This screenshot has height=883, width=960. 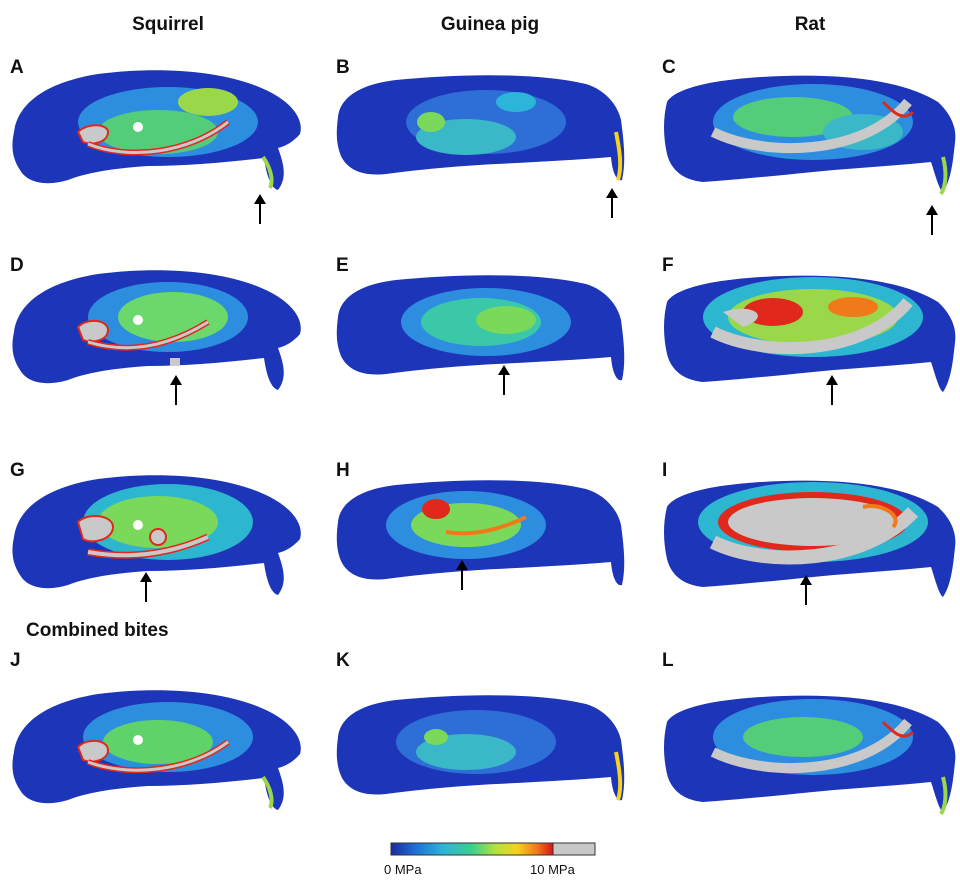 I want to click on panel-letter-l: L, so click(x=668, y=660).